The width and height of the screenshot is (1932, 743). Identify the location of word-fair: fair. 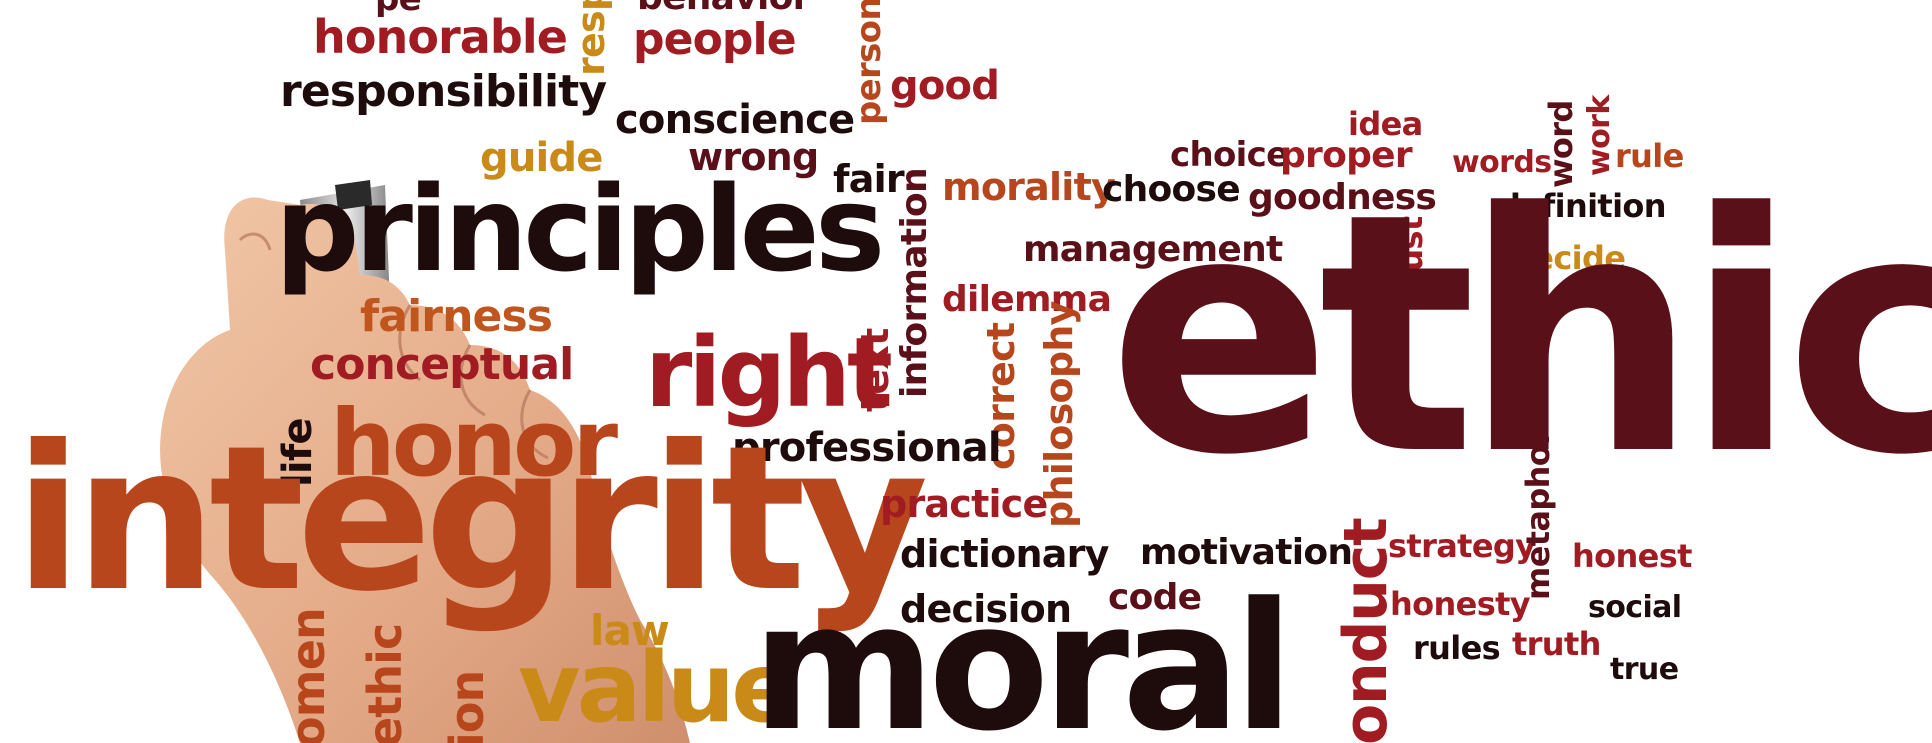
(869, 179).